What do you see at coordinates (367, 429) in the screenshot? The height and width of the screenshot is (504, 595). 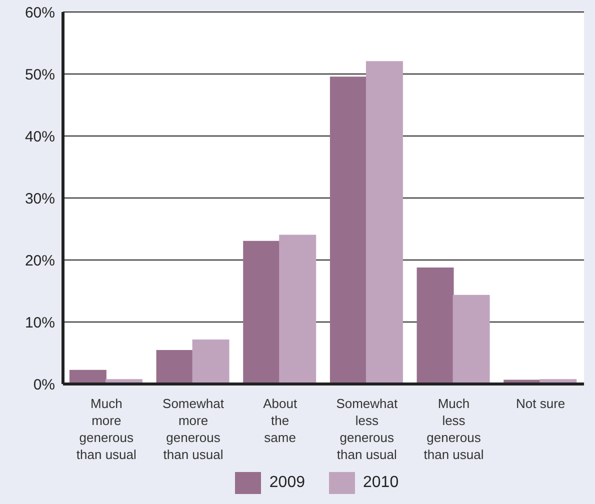 I see `x-tick-label: Somewhat less generous than usual` at bounding box center [367, 429].